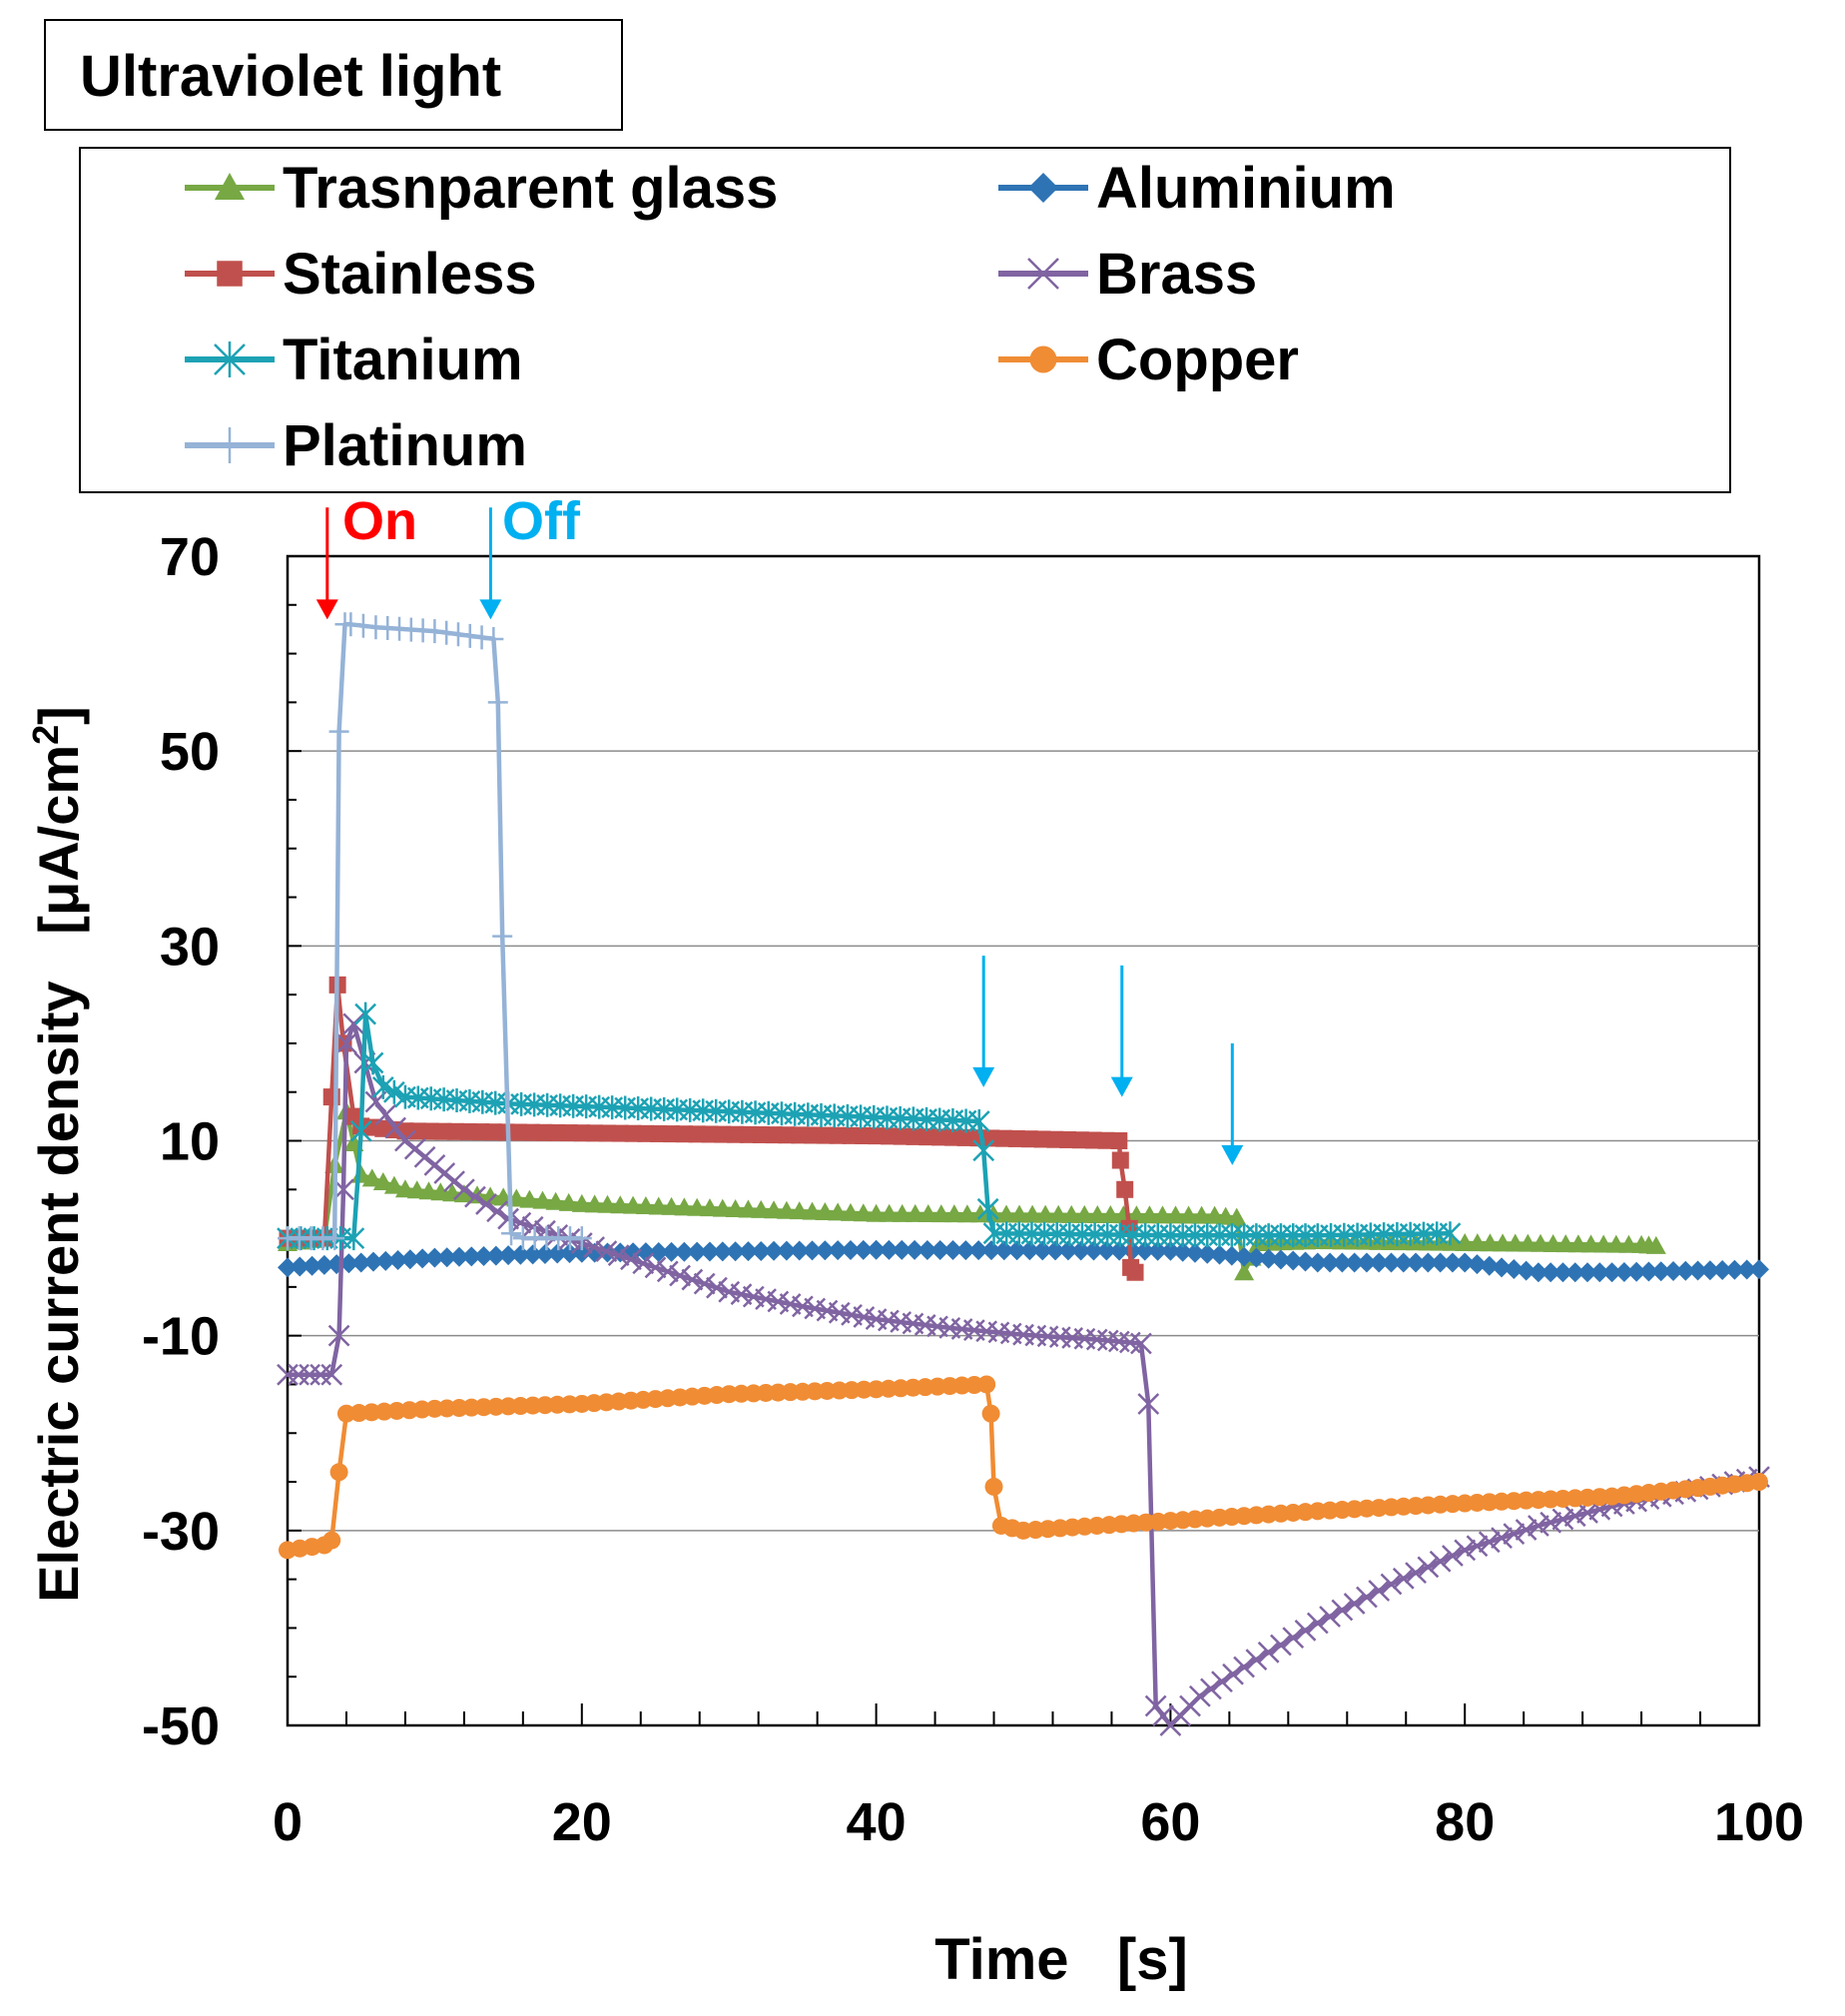  I want to click on y-axis-label-main: Electric current density [μA/cm, so click(59, 1174).